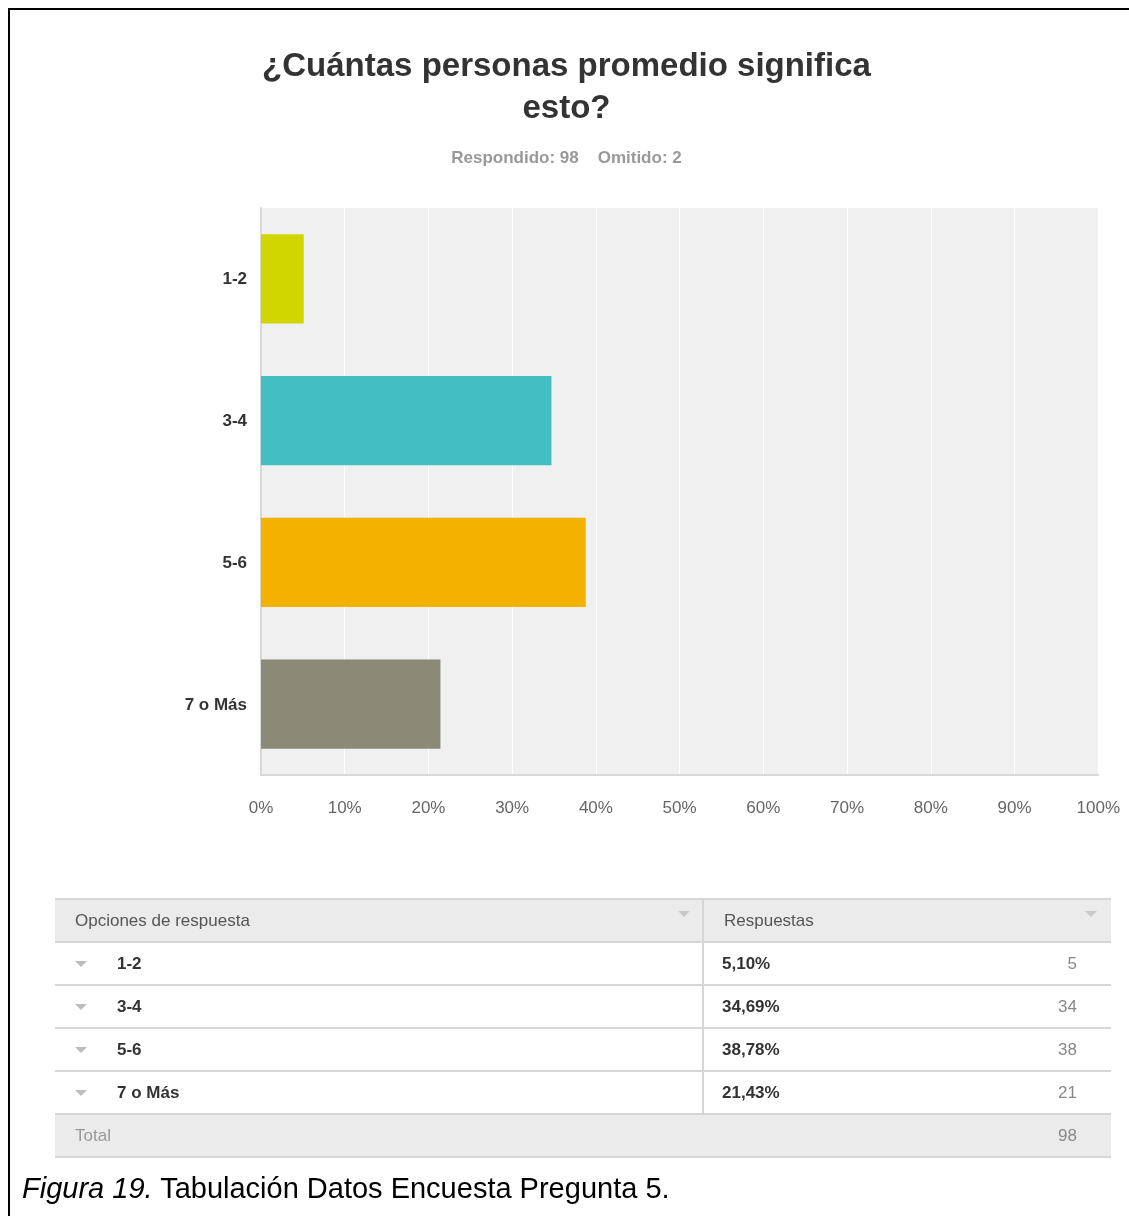  What do you see at coordinates (824, 1049) in the screenshot?
I see `text: 38,78%` at bounding box center [824, 1049].